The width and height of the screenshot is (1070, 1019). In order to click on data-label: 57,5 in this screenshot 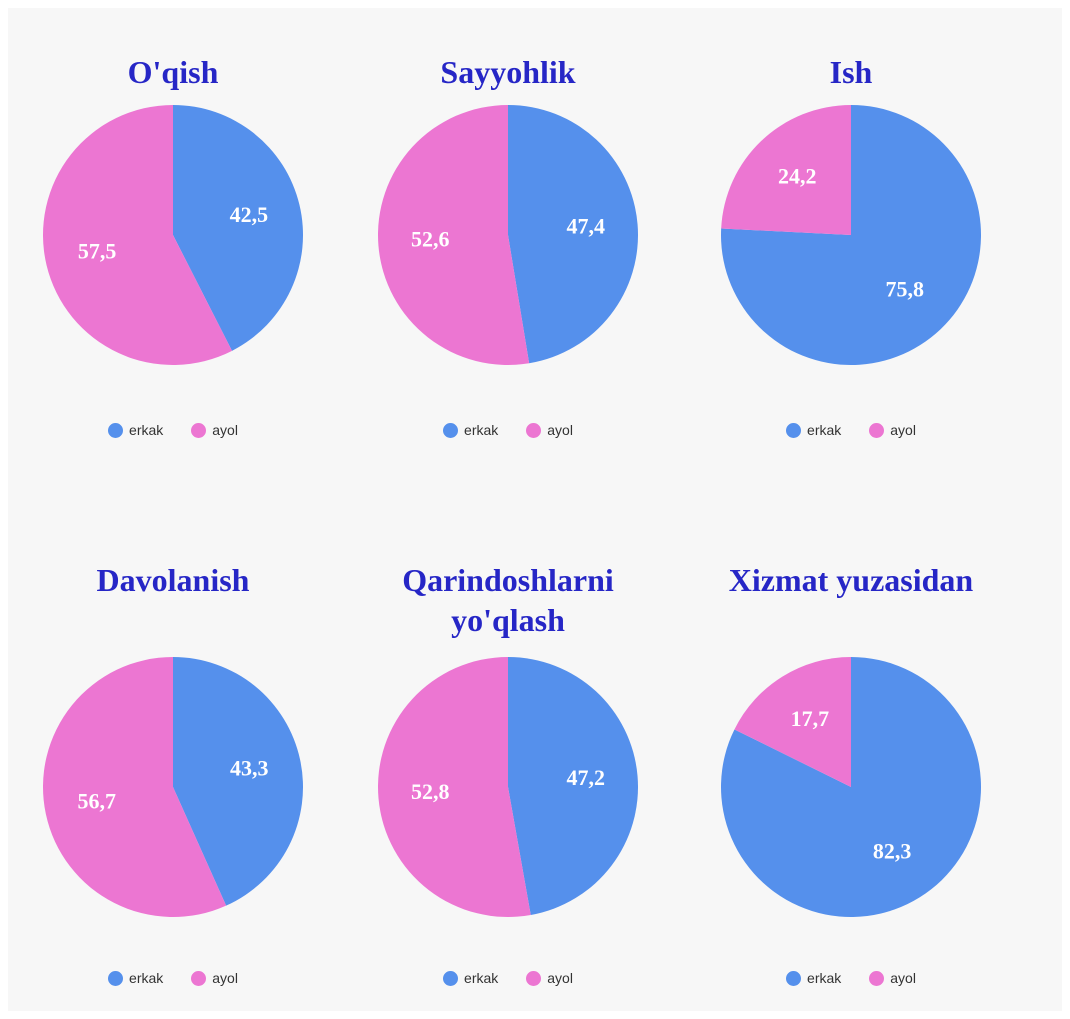, I will do `click(97, 250)`.